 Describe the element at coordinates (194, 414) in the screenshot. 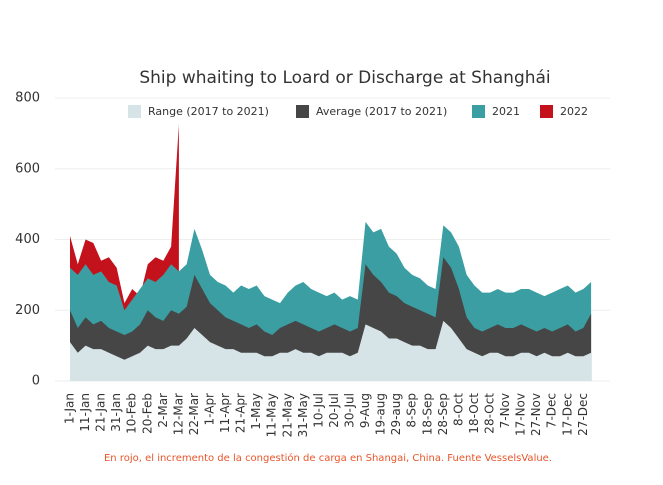

I see `x-tick-label: 22-Mar` at that location.